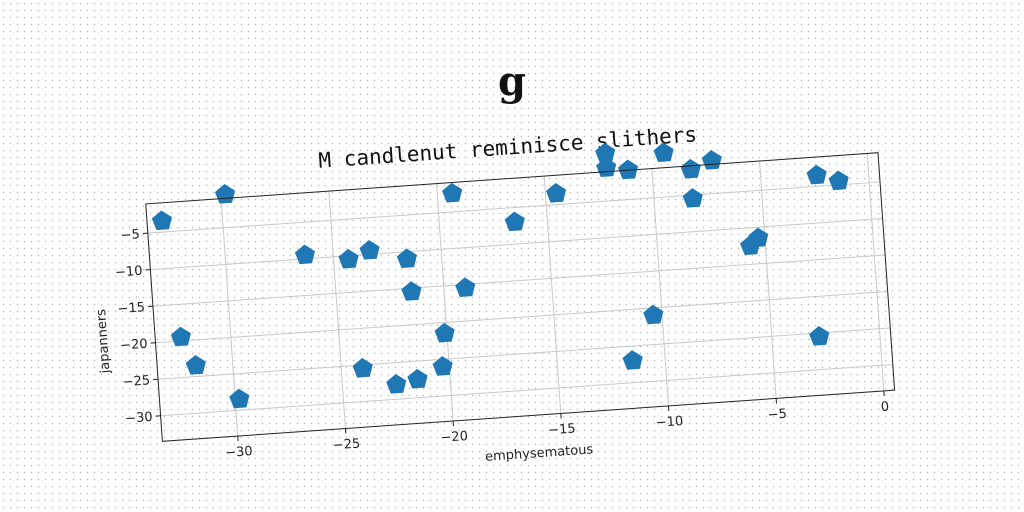 The width and height of the screenshot is (1024, 512). Describe the element at coordinates (239, 452) in the screenshot. I see `x-tick-label: −30` at that location.